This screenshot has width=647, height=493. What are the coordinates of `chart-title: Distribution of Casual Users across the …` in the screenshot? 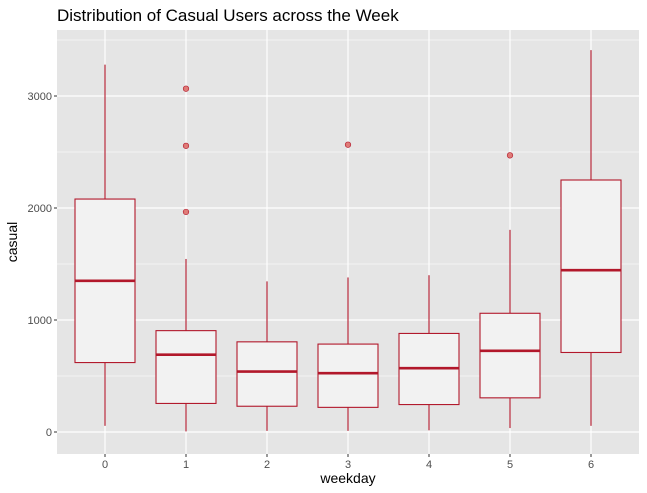 It's located at (228, 15).